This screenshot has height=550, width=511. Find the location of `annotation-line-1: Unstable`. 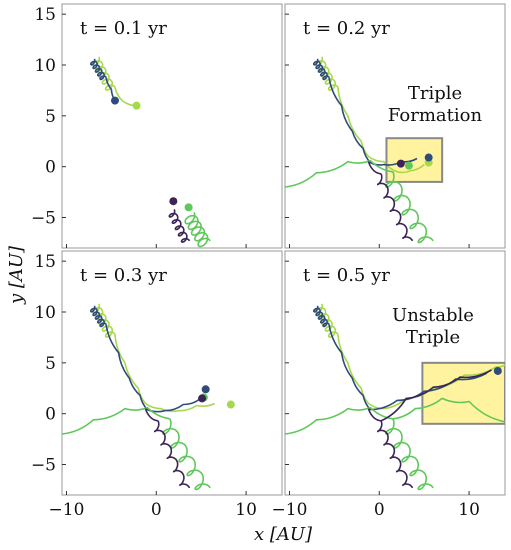

annotation-line-1: Unstable is located at coordinates (433, 315).